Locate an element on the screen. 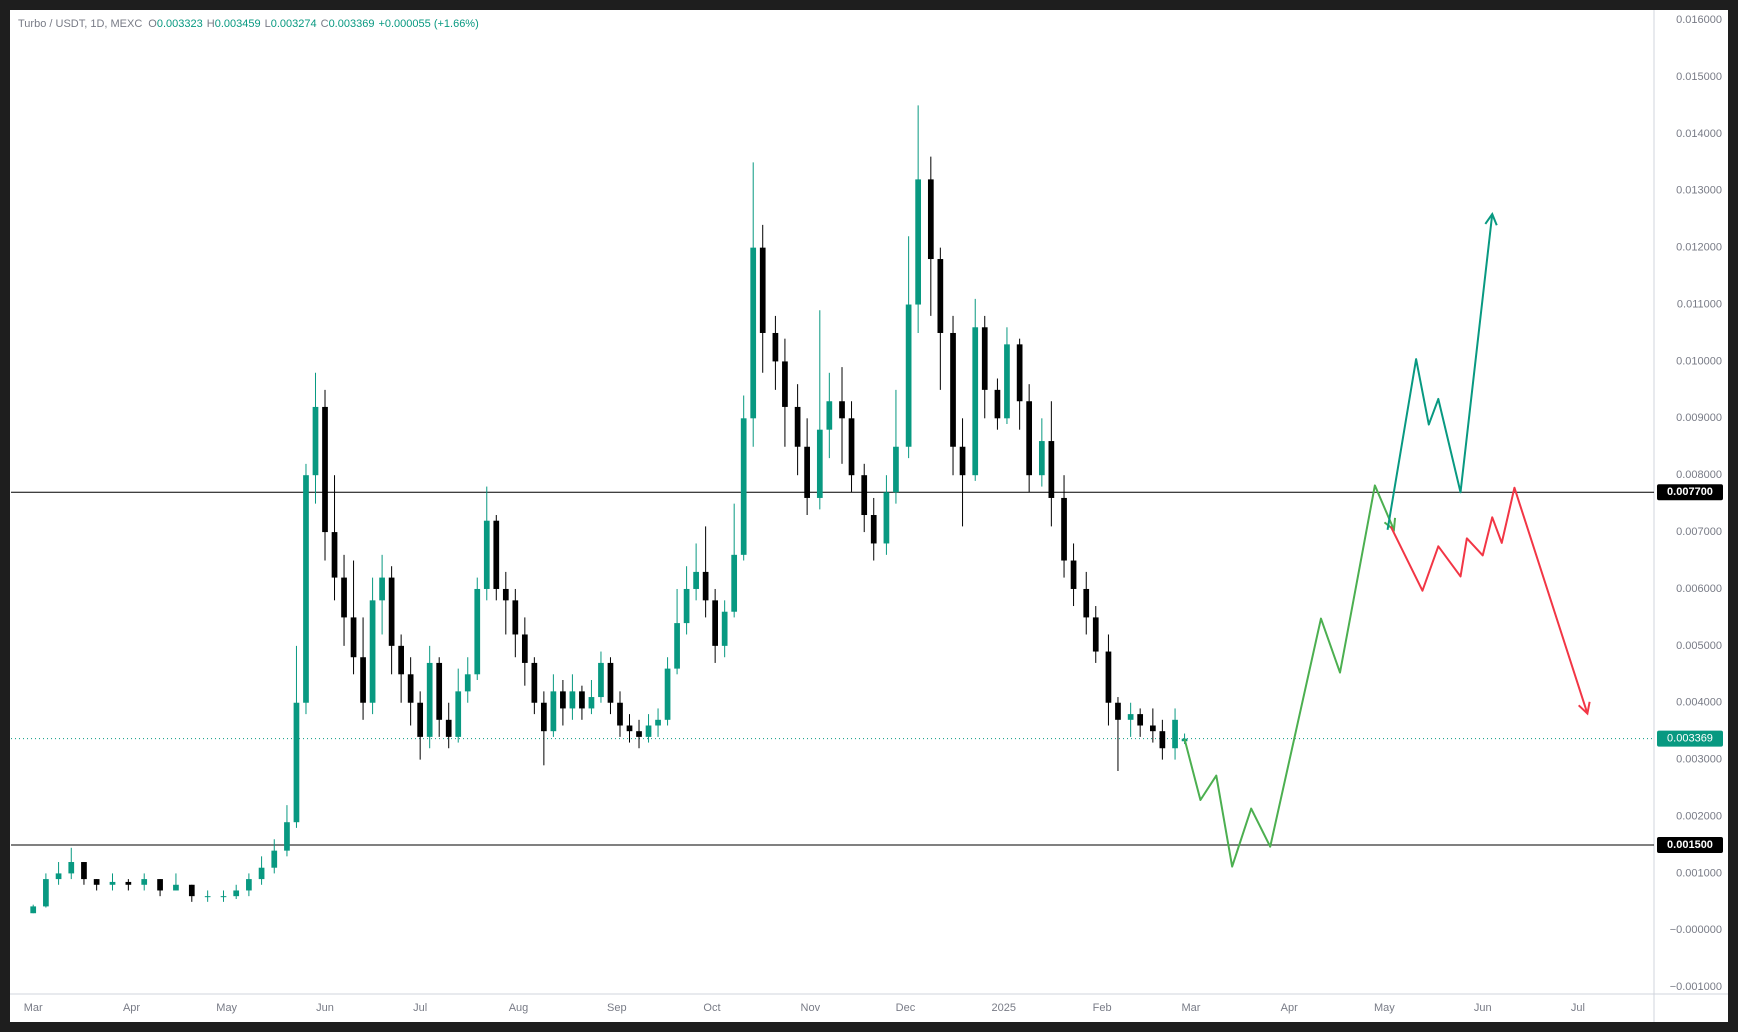 Image resolution: width=1738 pixels, height=1032 pixels. x-tick-label: Nov is located at coordinates (811, 1008).